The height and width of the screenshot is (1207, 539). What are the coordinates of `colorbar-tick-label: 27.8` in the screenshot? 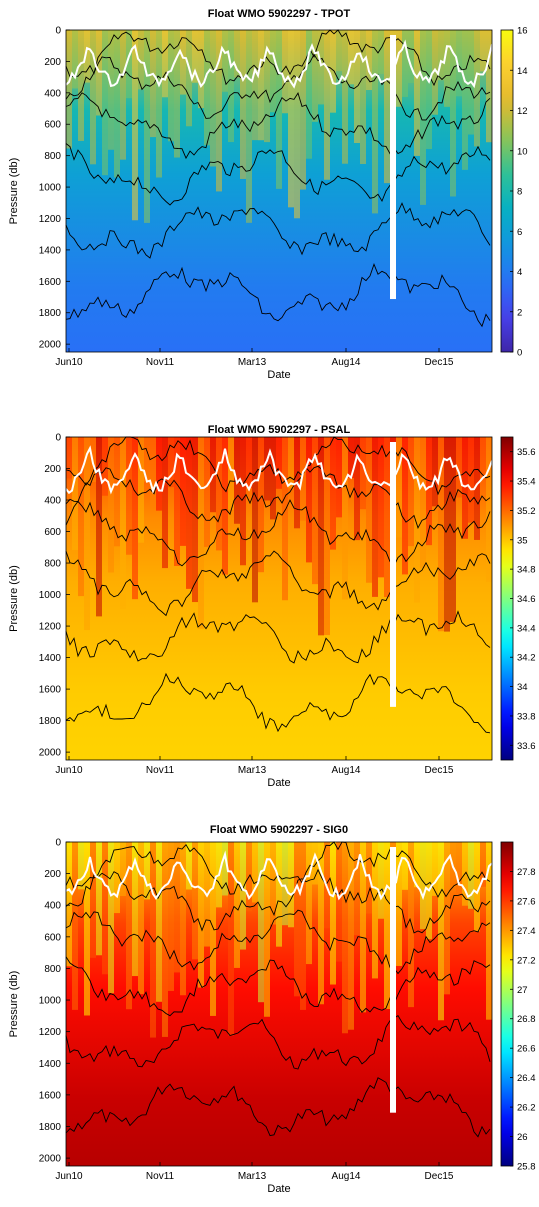 It's located at (526, 872).